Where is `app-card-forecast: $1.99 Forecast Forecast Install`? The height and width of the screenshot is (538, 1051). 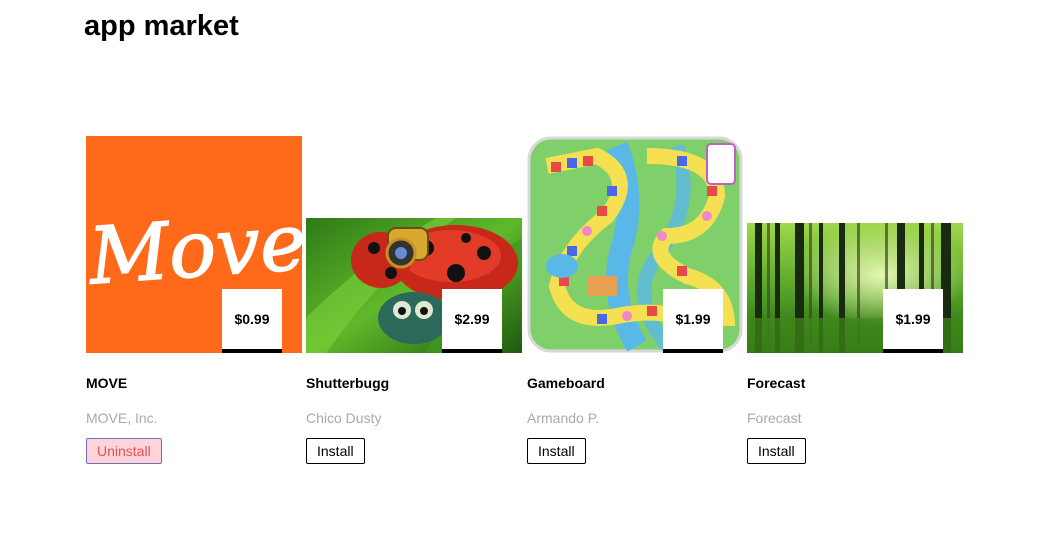 app-card-forecast: $1.99 Forecast Forecast Install is located at coordinates (855, 300).